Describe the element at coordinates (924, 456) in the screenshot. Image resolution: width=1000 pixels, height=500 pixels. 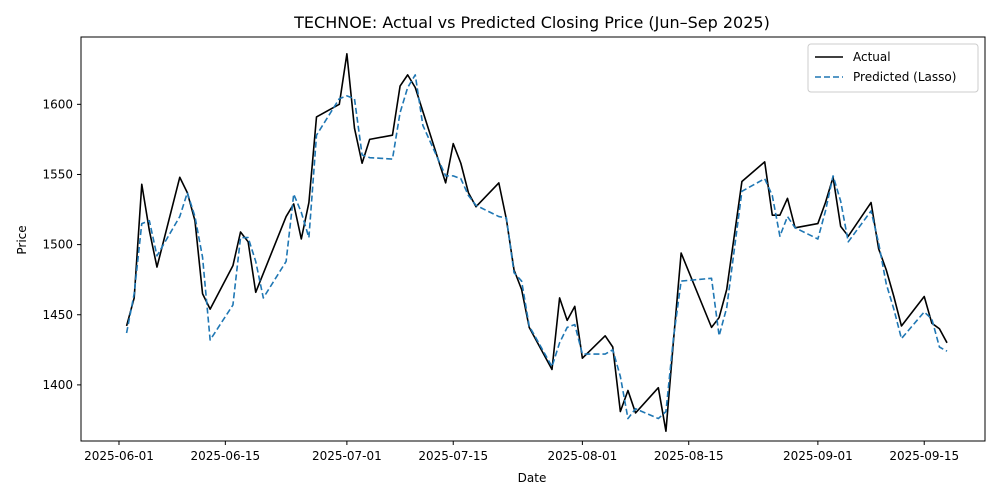
I see `x-tick-label: 2025-09-15` at that location.